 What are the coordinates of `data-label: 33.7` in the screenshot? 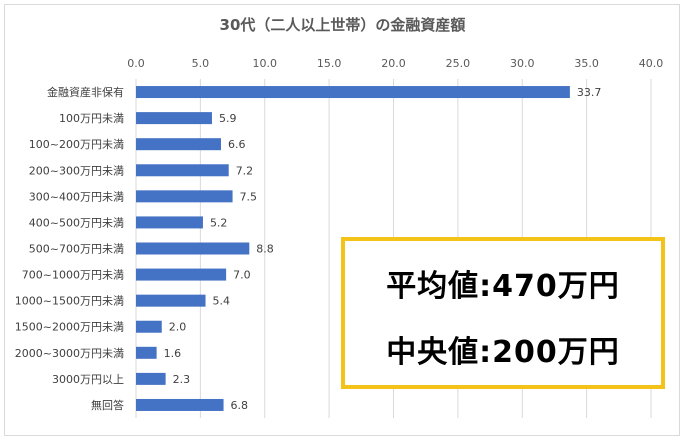 It's located at (589, 92).